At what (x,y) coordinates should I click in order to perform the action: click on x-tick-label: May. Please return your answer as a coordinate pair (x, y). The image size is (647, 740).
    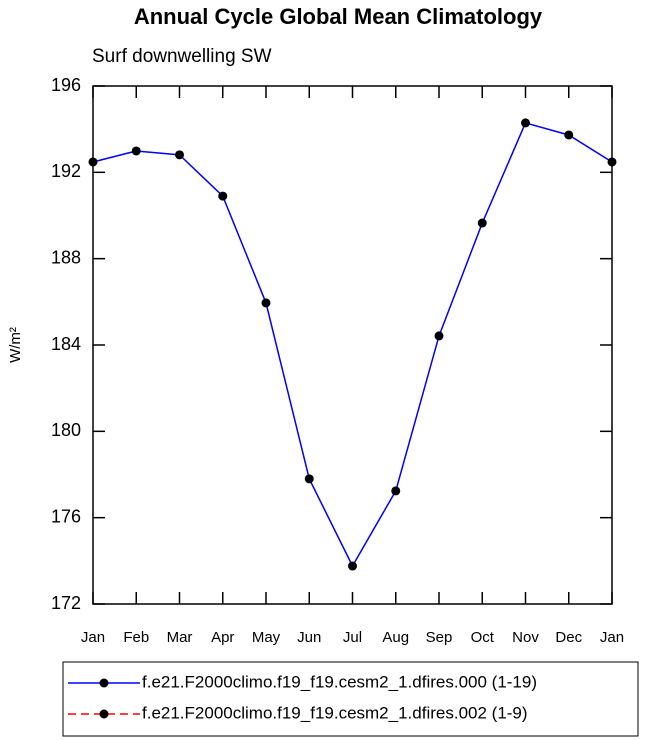
    Looking at the image, I should click on (266, 637).